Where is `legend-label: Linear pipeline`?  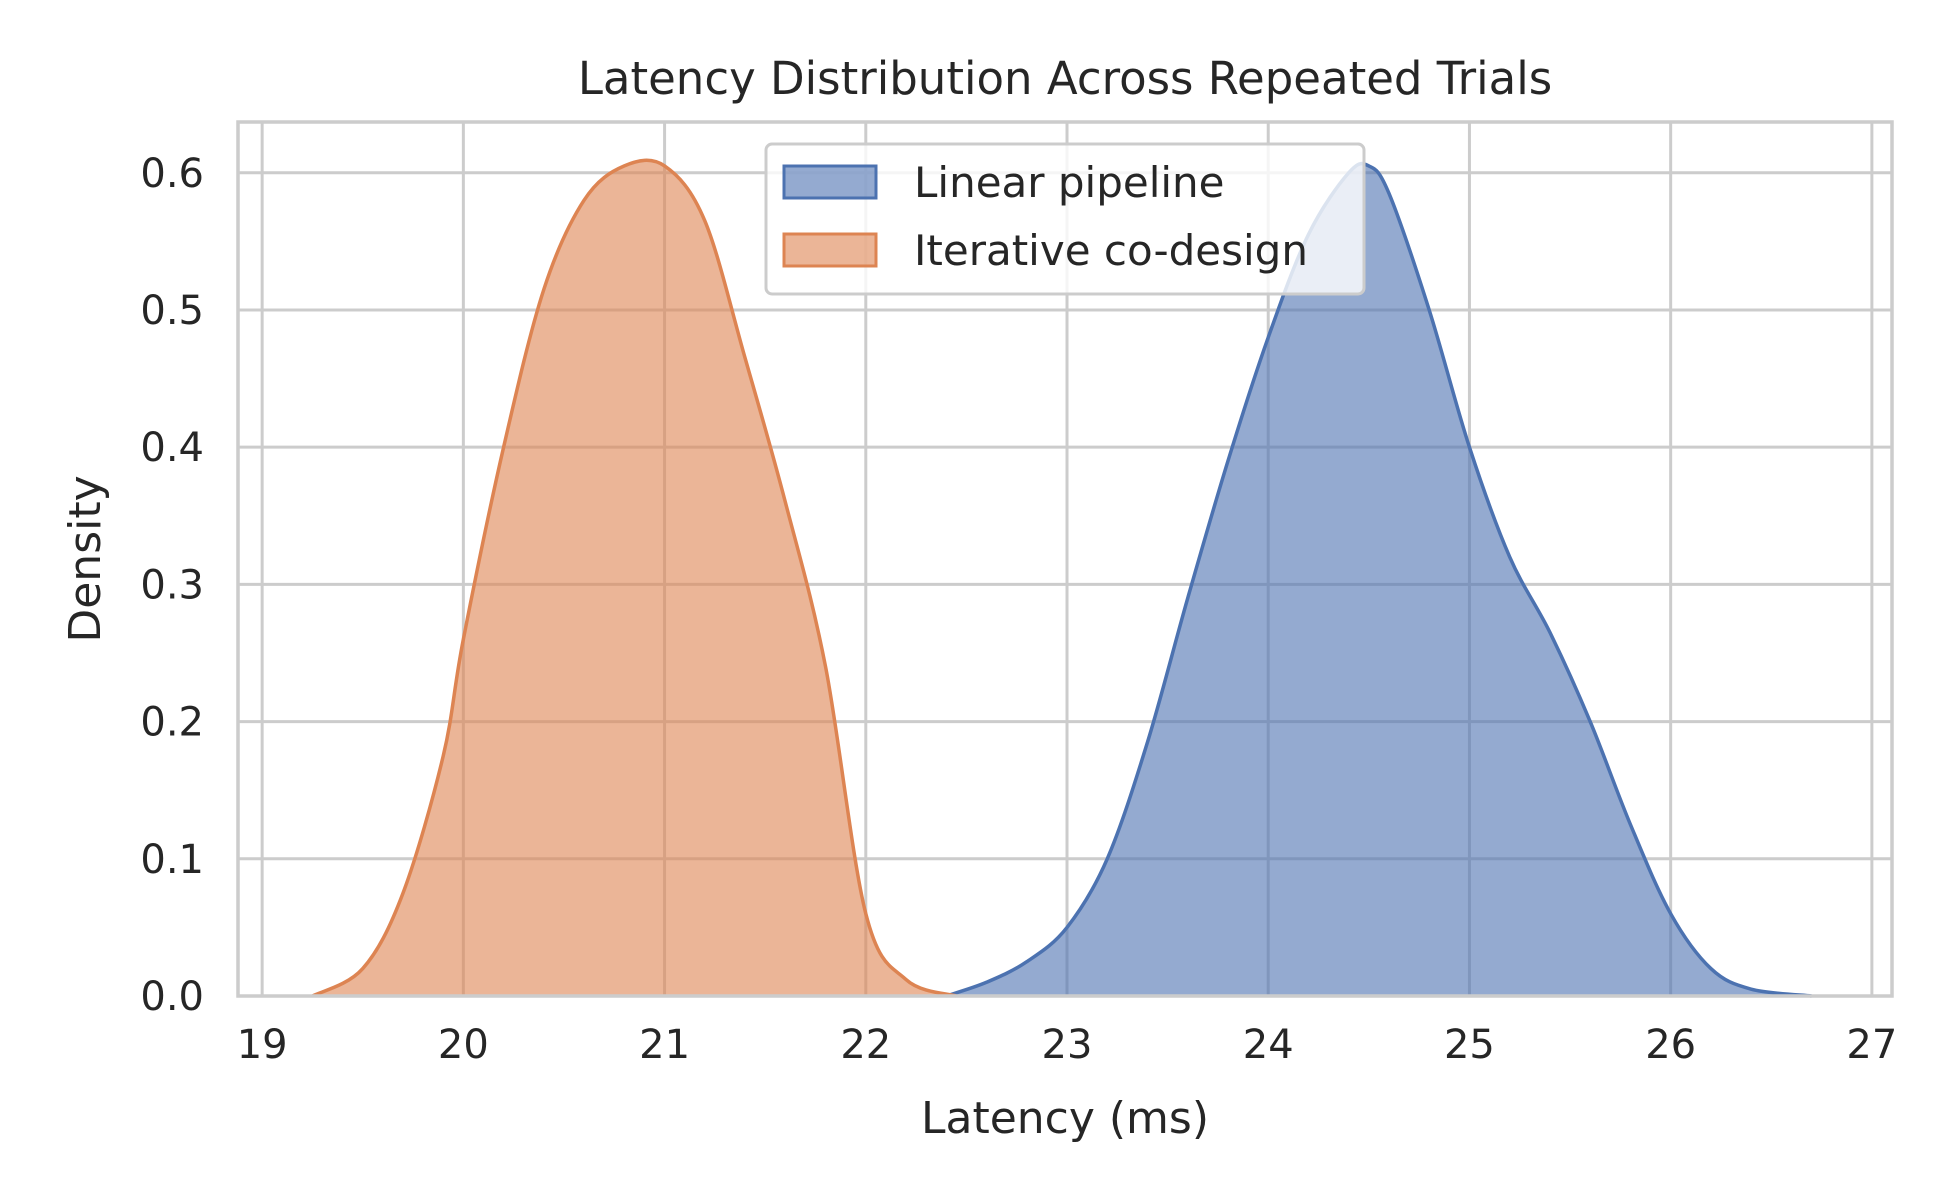 legend-label: Linear pipeline is located at coordinates (1069, 182).